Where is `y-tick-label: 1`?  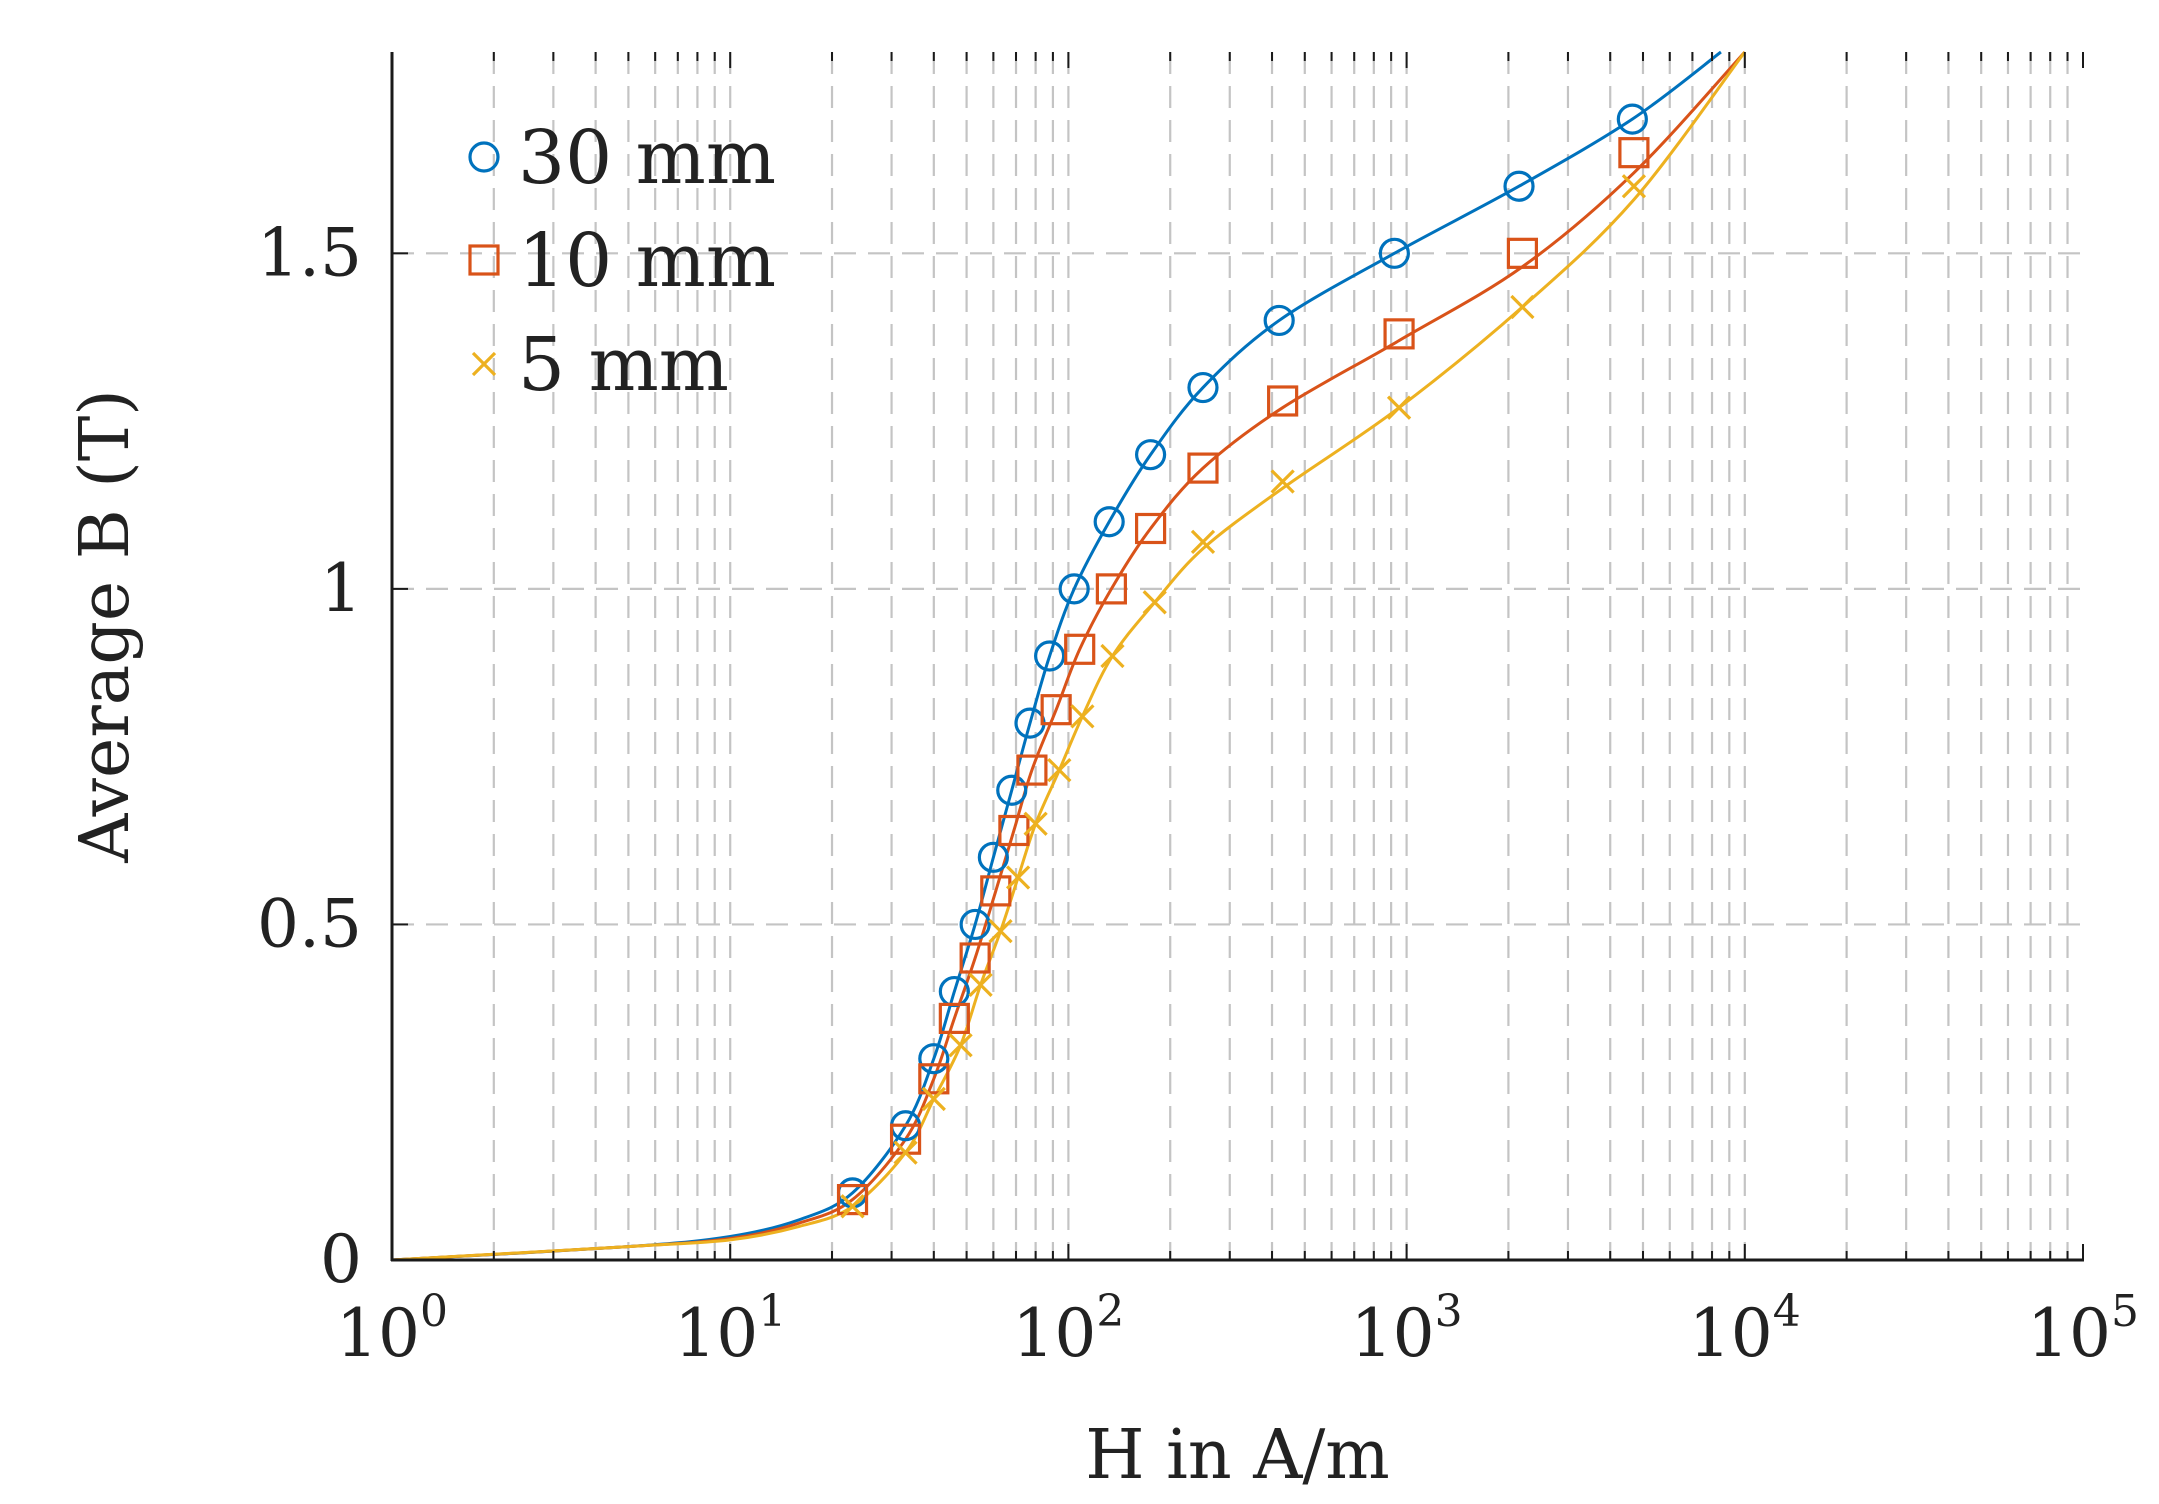 y-tick-label: 1 is located at coordinates (341, 588).